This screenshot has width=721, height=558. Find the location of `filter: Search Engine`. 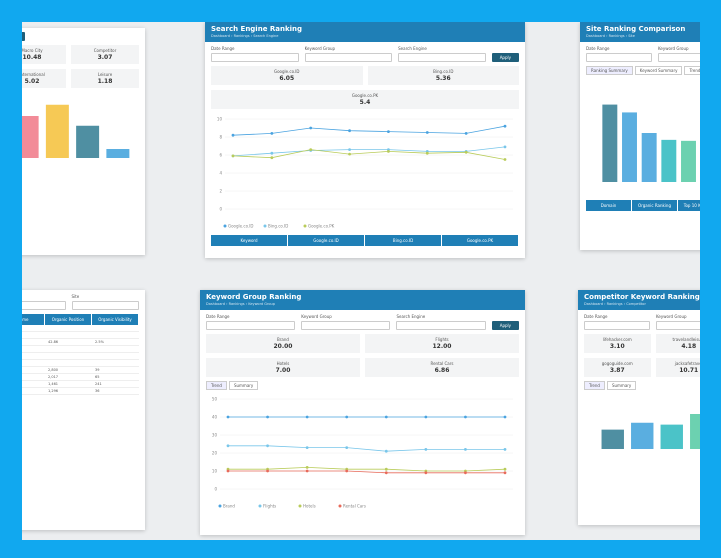

filter: Search Engine is located at coordinates (442, 54).